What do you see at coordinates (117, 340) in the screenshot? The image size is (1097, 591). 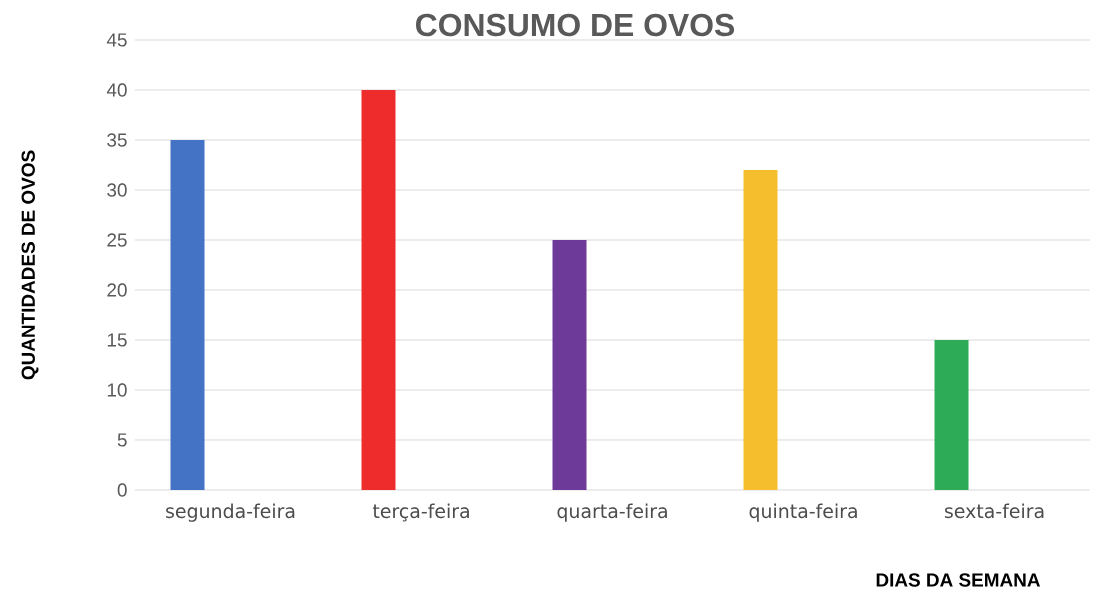 I see `y-tick-label: 15` at bounding box center [117, 340].